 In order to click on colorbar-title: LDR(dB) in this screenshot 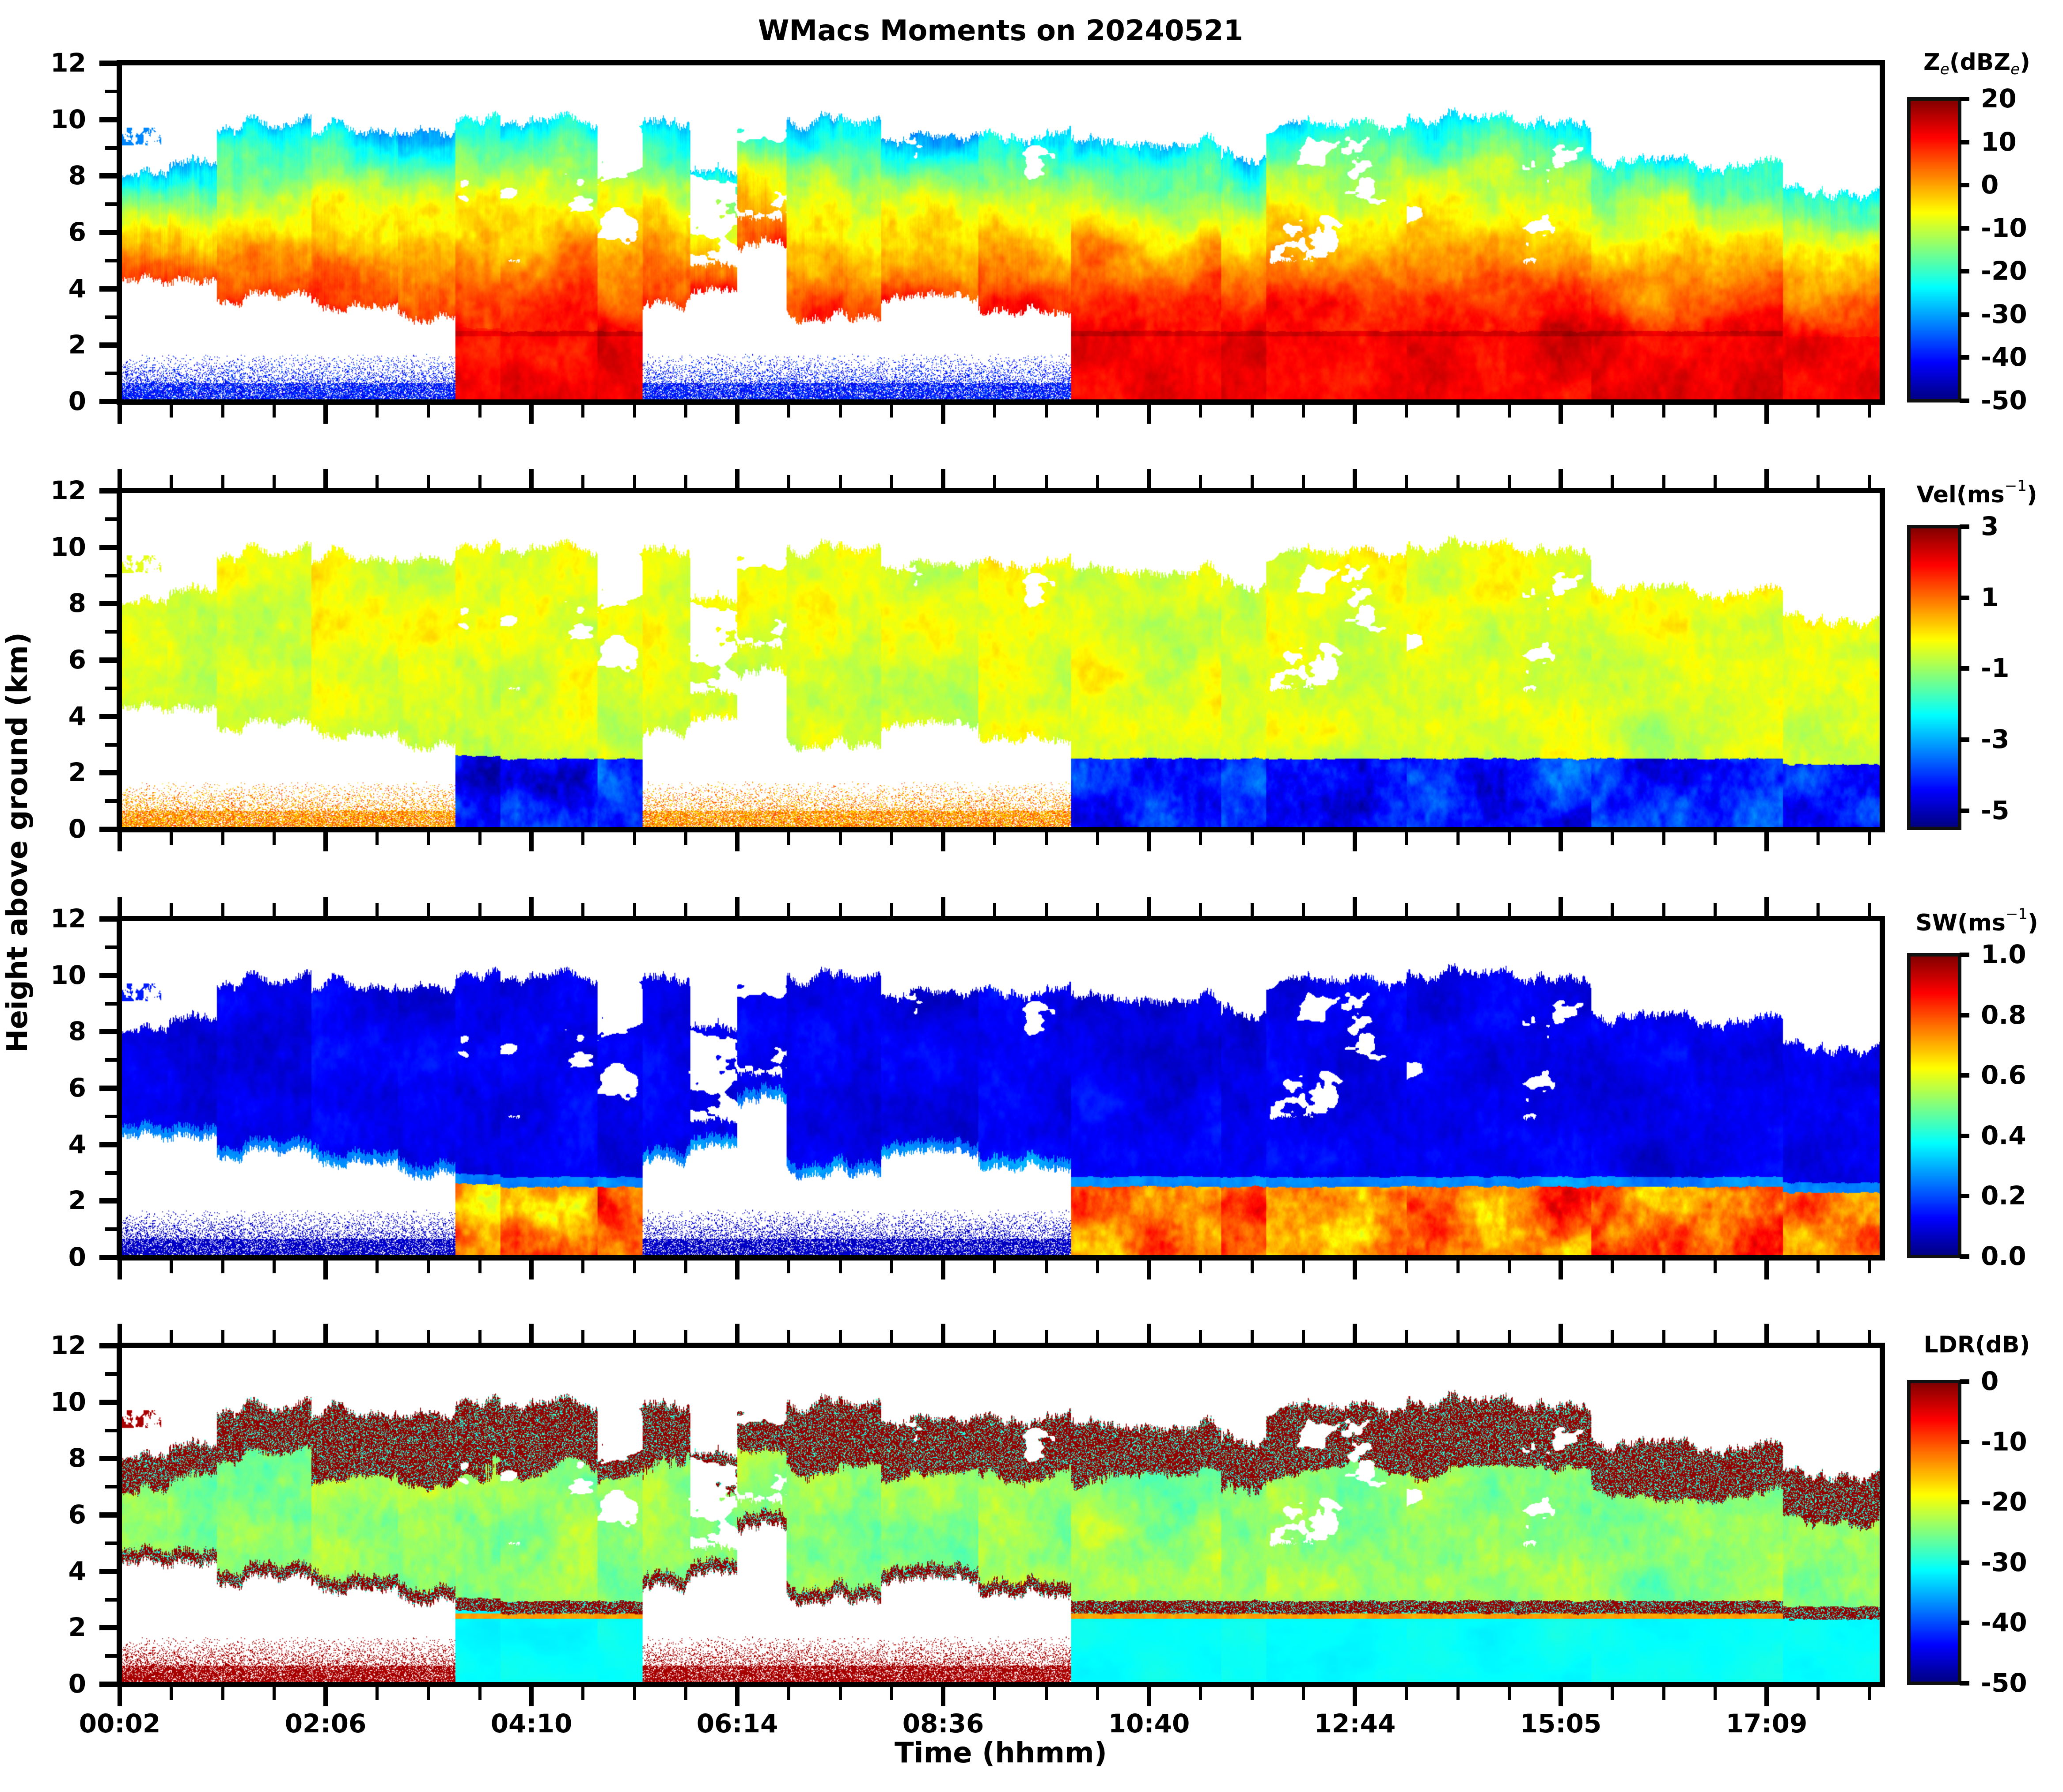, I will do `click(1977, 1344)`.